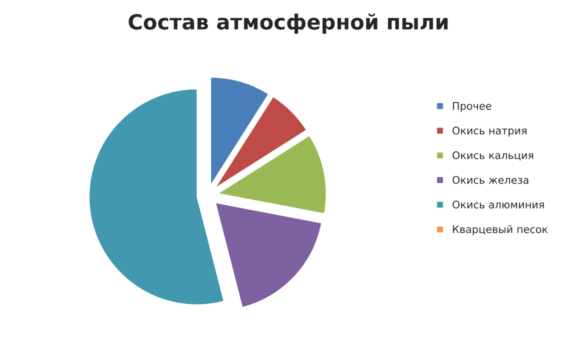  Describe the element at coordinates (500, 230) in the screenshot. I see `legend-label: Кварцевый песок` at that location.